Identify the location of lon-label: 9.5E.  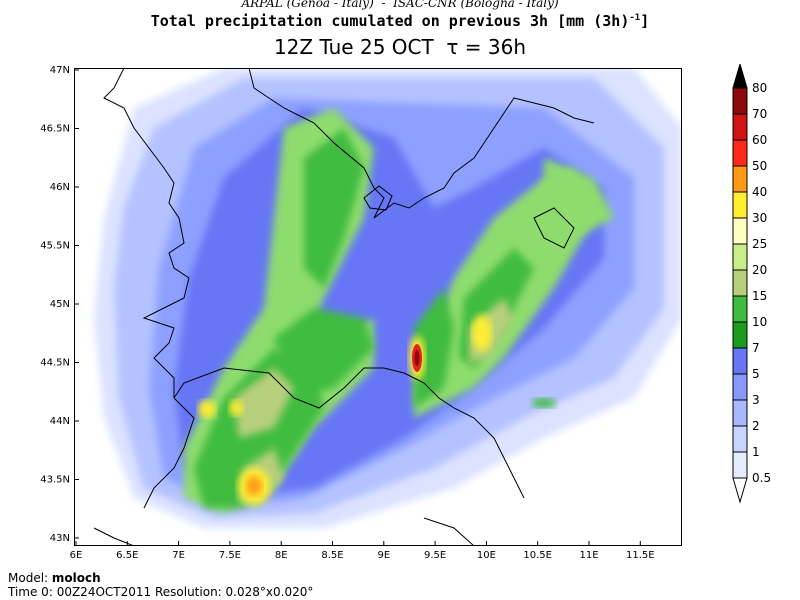
(435, 555).